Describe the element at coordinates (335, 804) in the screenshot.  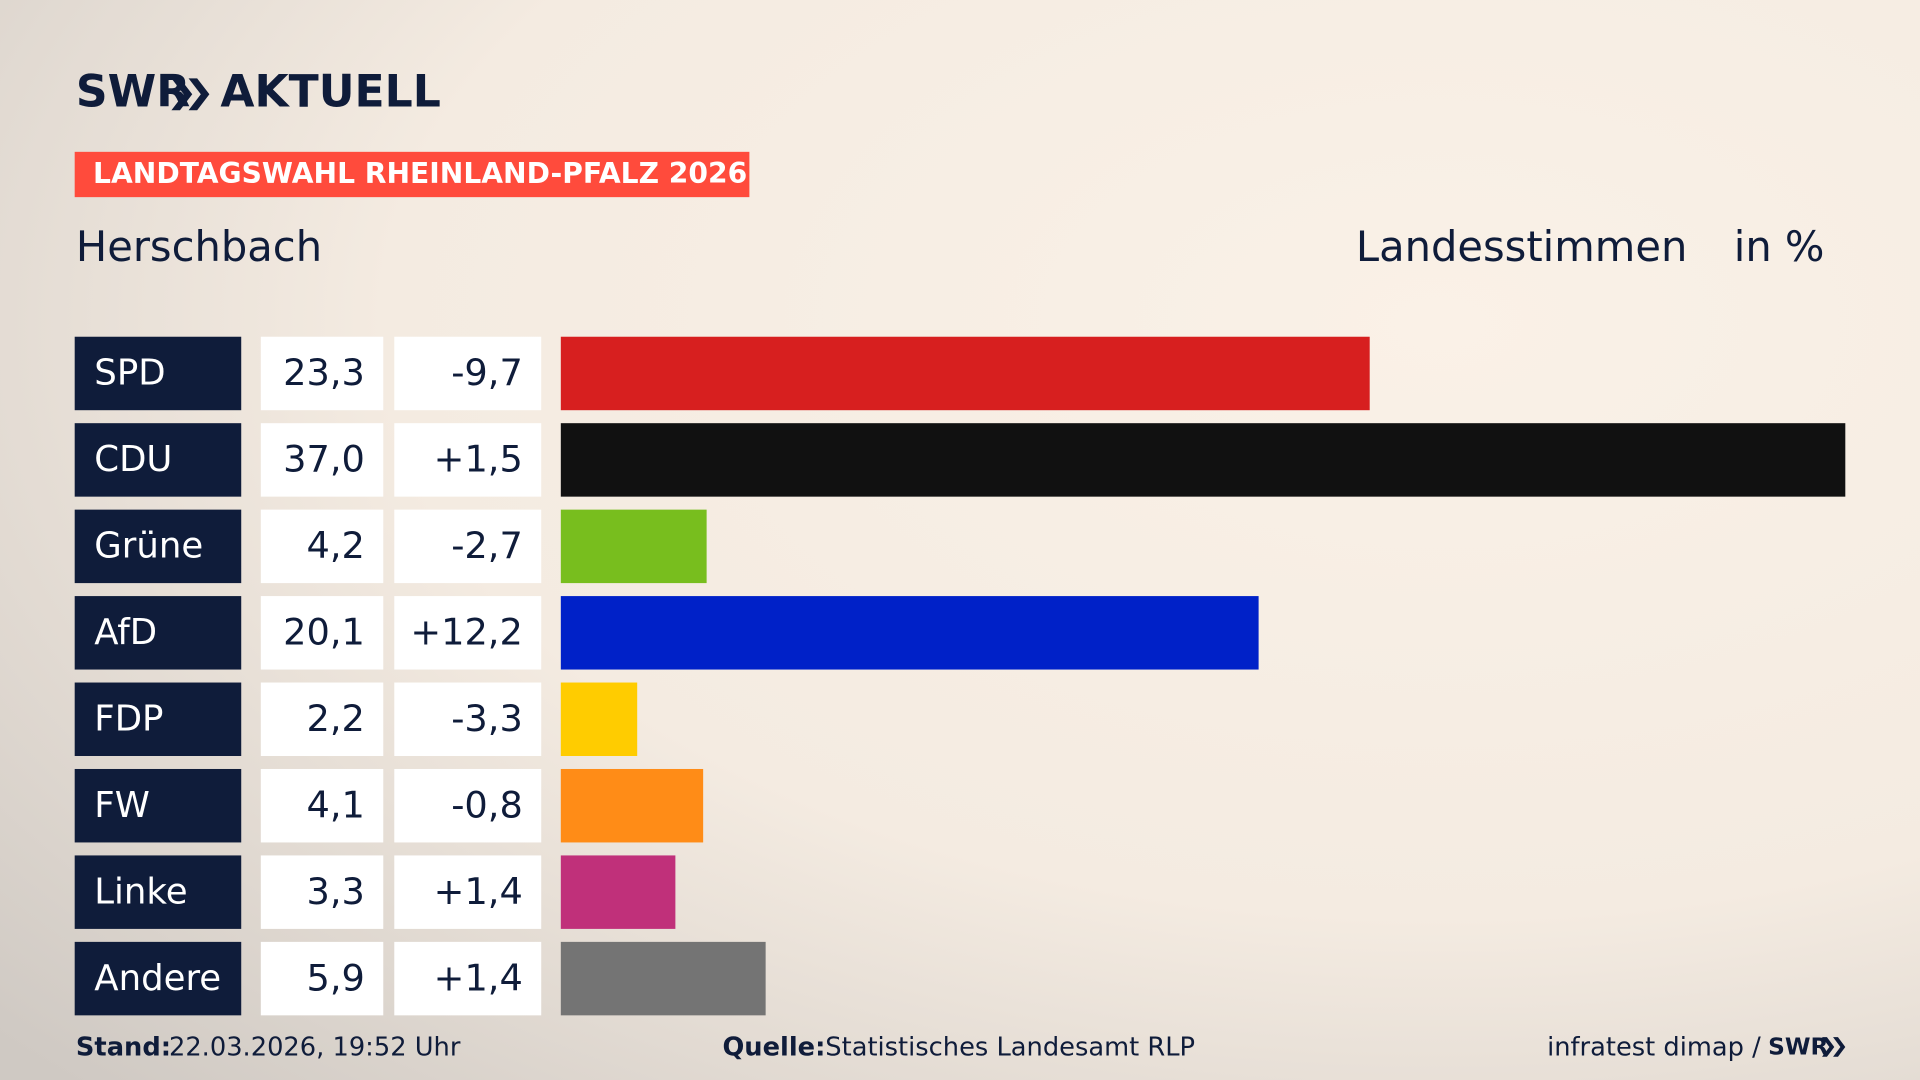
I see `value-label: 4,1` at that location.